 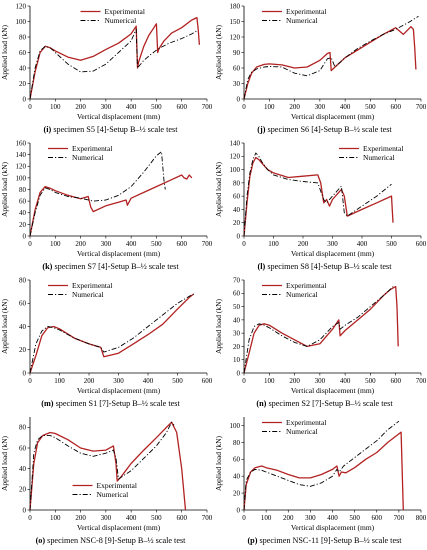 I want to click on panel-caption-text: specimen S5 [4]-Setup B–½ scale test, so click(x=114, y=129).